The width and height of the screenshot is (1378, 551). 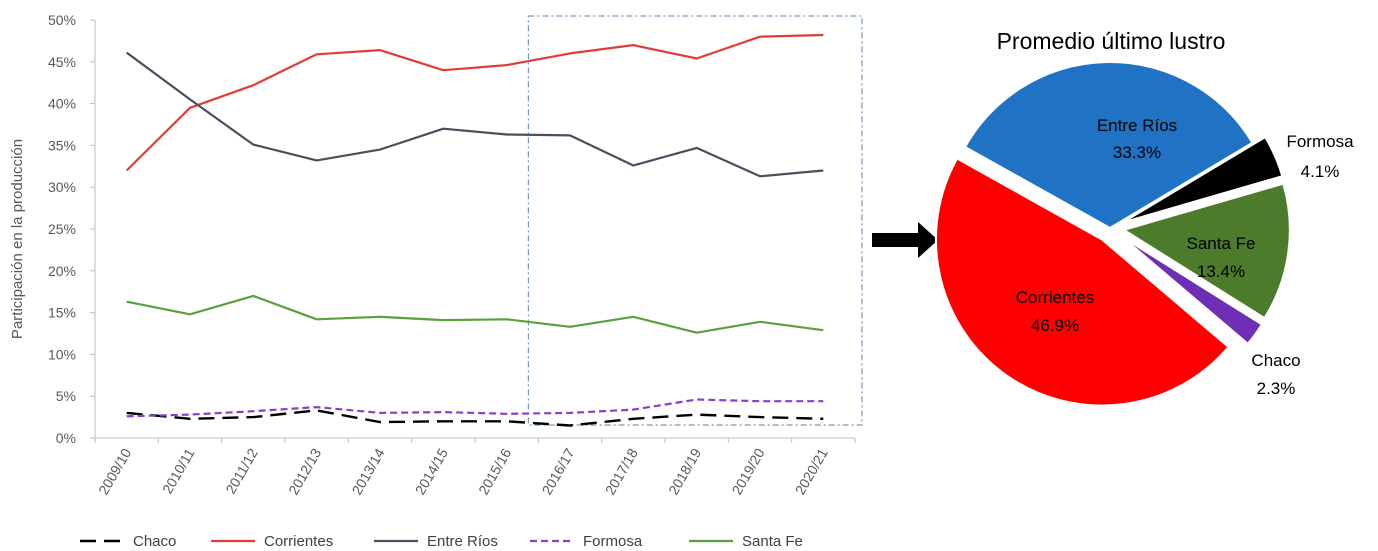 What do you see at coordinates (62, 104) in the screenshot?
I see `y-tick-label: 40%` at bounding box center [62, 104].